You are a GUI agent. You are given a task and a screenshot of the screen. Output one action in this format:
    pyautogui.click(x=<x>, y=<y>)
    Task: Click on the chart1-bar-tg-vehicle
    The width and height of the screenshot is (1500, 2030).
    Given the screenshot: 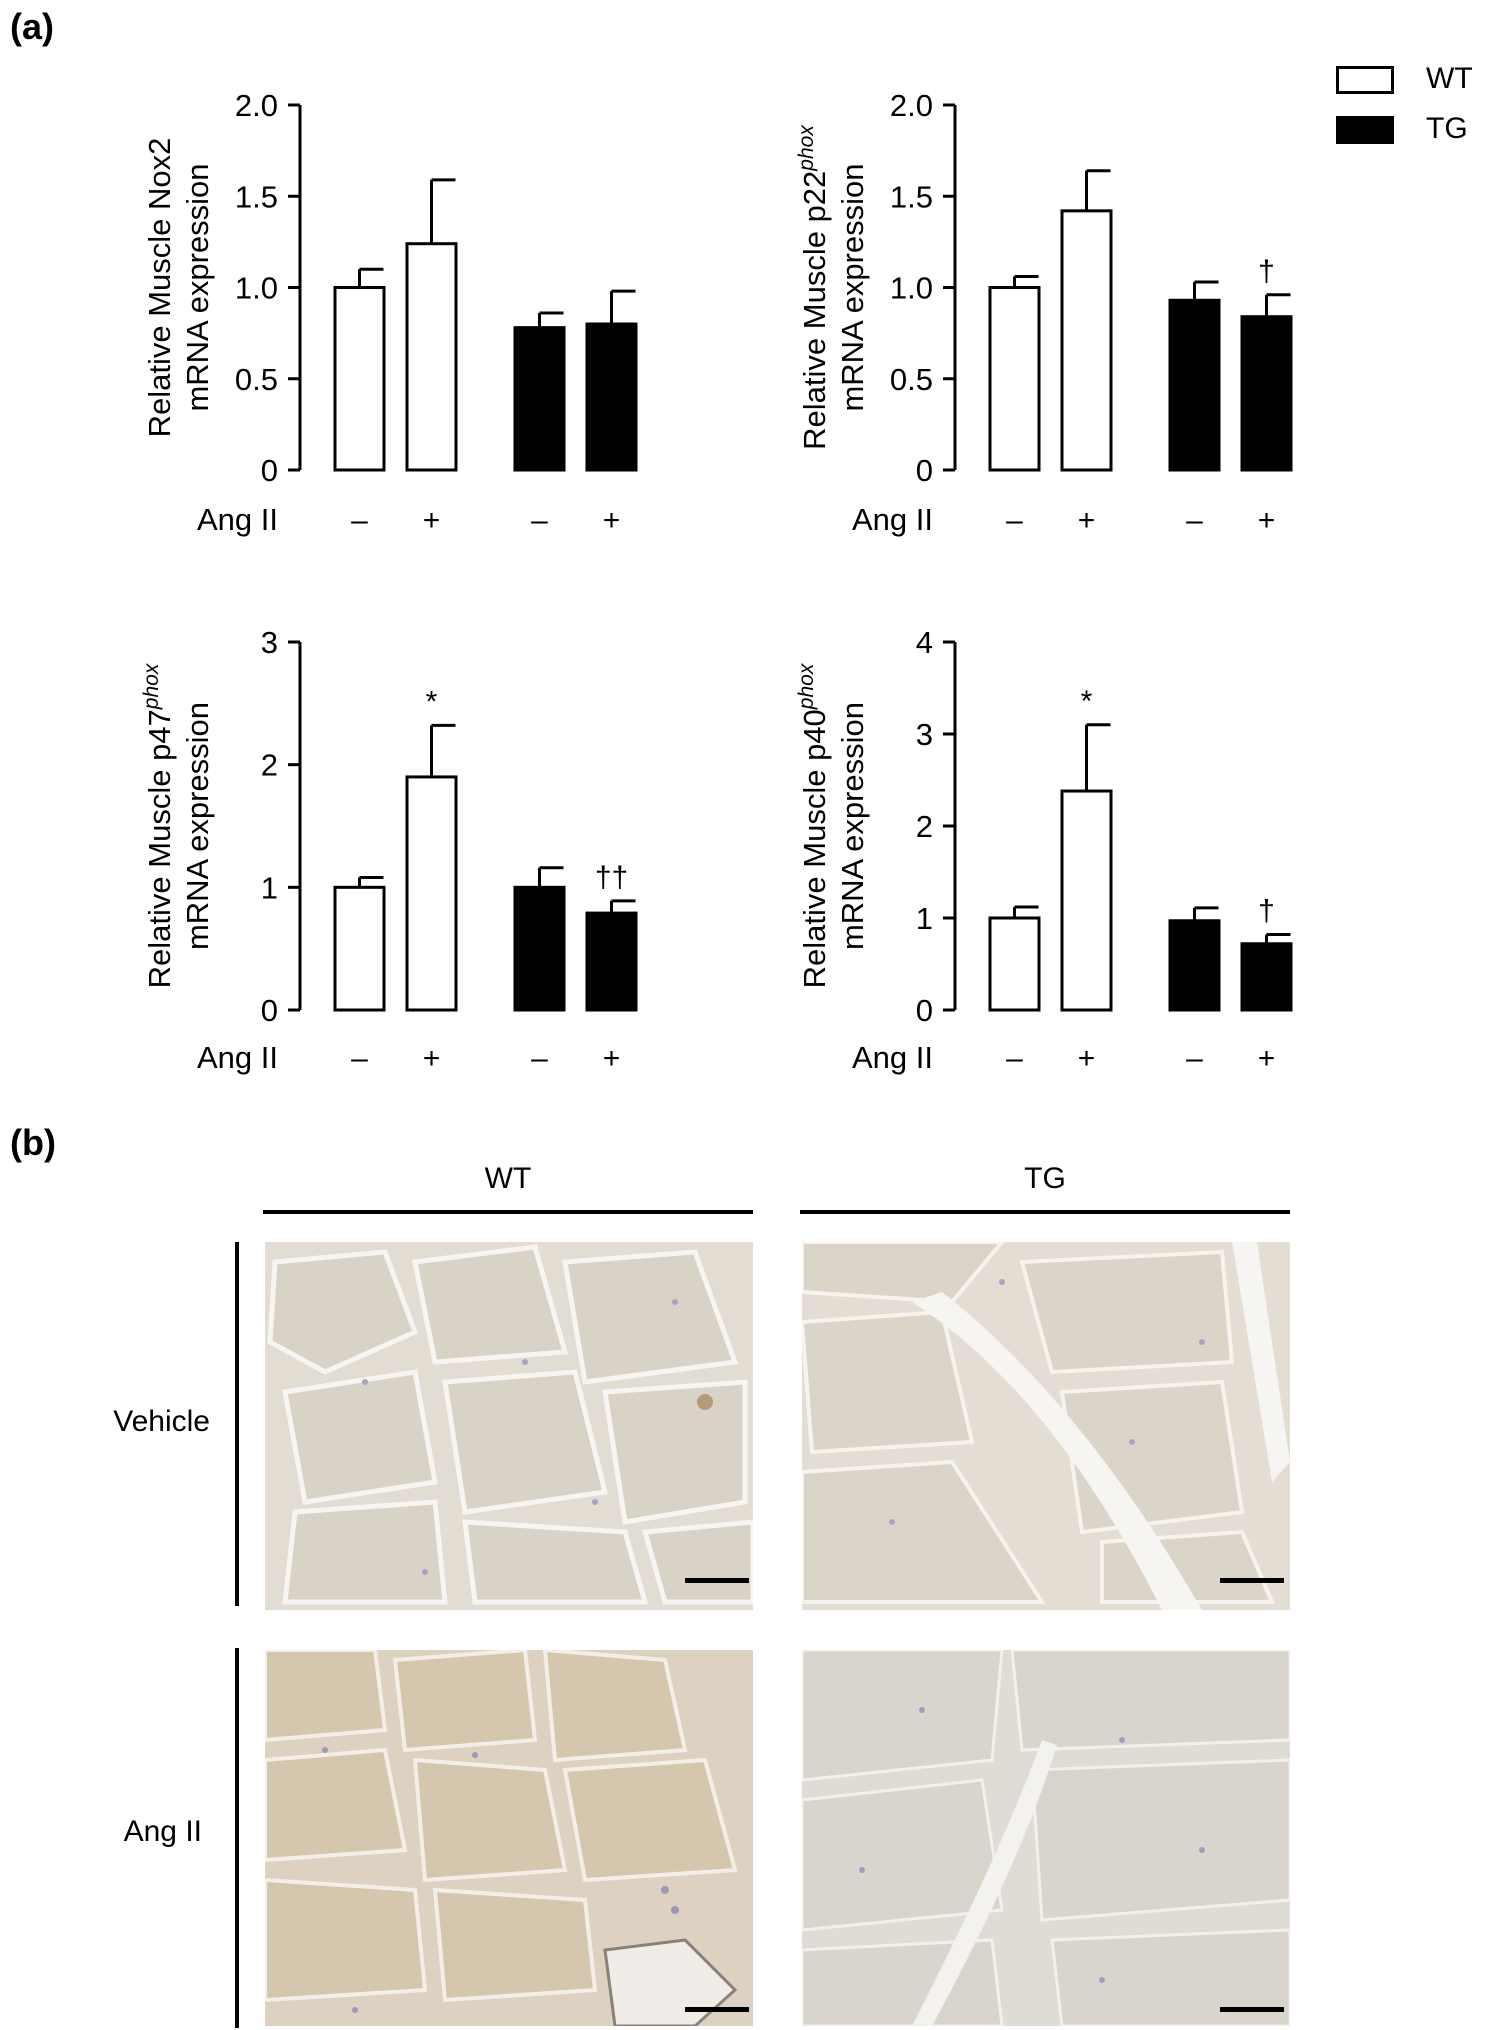 What is the action you would take?
    pyautogui.click(x=539, y=399)
    